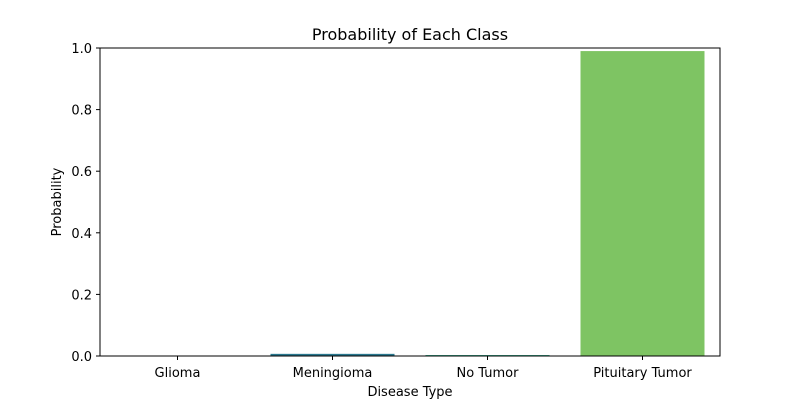  I want to click on bar-pituitary-tumor, so click(642, 204).